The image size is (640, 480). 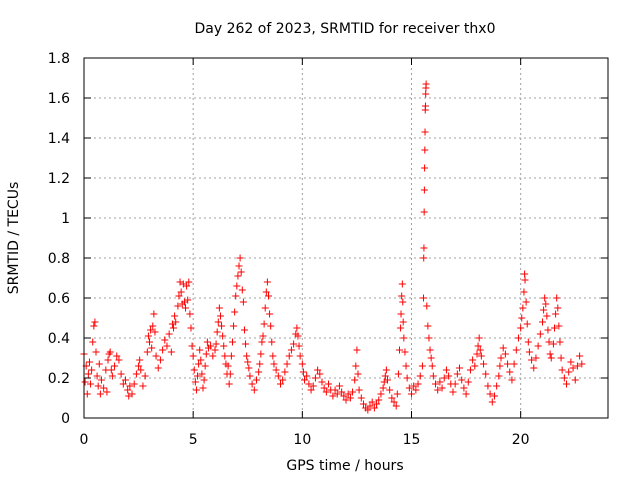 What do you see at coordinates (521, 440) in the screenshot?
I see `x-tick-label: 20` at bounding box center [521, 440].